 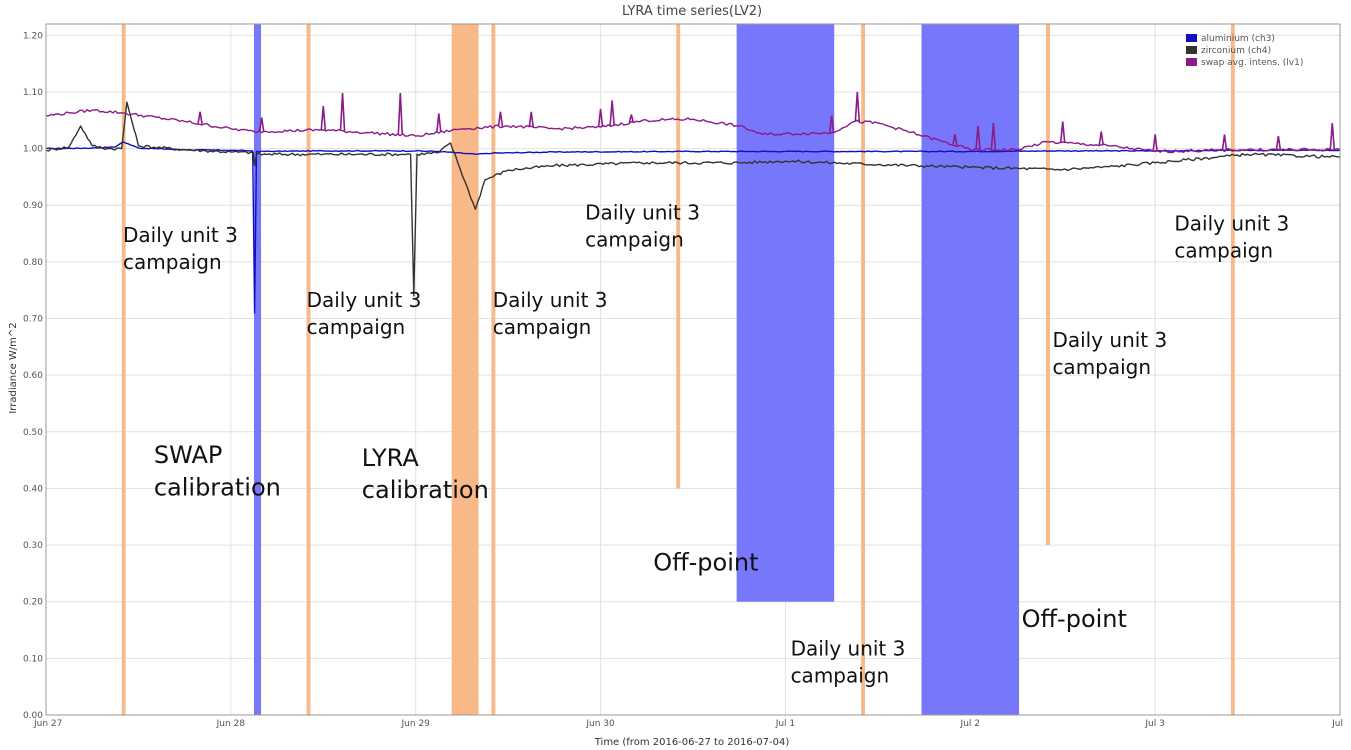 What do you see at coordinates (33, 36) in the screenshot?
I see `y-tick-label: 1.20` at bounding box center [33, 36].